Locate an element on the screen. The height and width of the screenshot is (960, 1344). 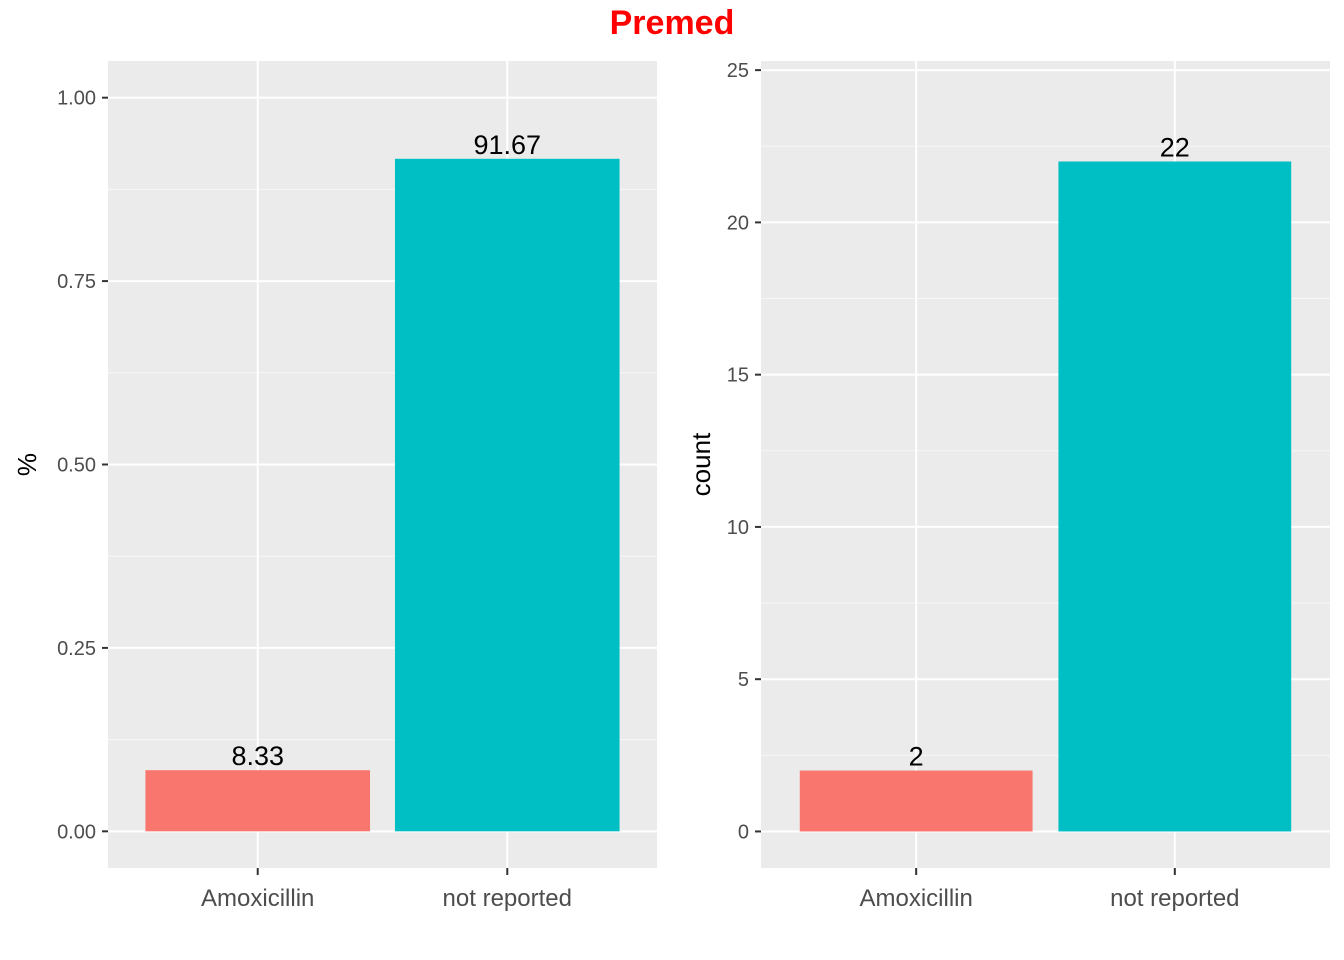
y-axis-title: count is located at coordinates (701, 464).